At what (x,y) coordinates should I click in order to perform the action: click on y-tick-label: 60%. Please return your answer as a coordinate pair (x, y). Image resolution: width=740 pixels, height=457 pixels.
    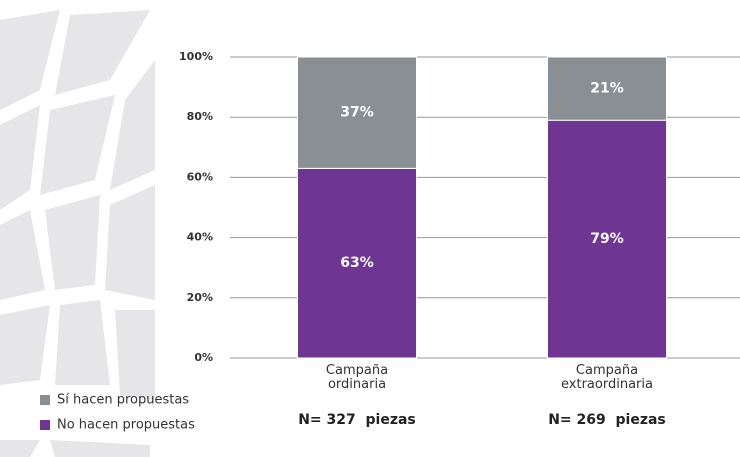
    Looking at the image, I should click on (200, 176).